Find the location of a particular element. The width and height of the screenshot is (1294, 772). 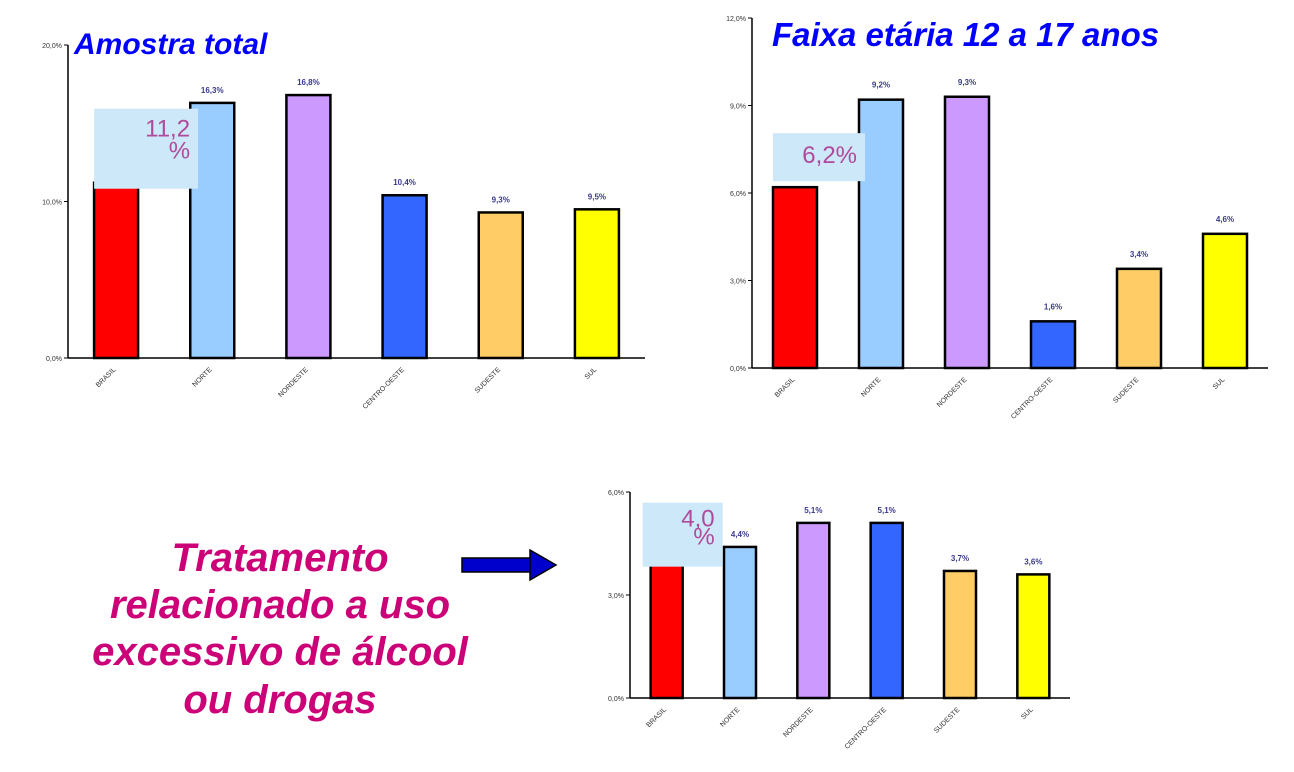

y-tick-label: 10,0% is located at coordinates (52, 203).